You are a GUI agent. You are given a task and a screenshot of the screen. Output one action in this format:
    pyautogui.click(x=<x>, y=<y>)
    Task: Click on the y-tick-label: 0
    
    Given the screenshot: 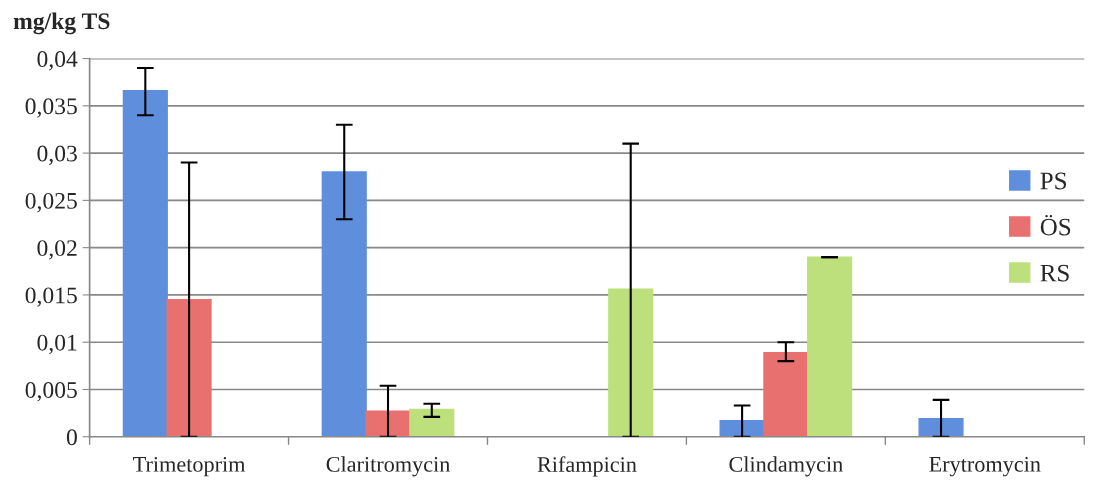 What is the action you would take?
    pyautogui.click(x=71, y=437)
    